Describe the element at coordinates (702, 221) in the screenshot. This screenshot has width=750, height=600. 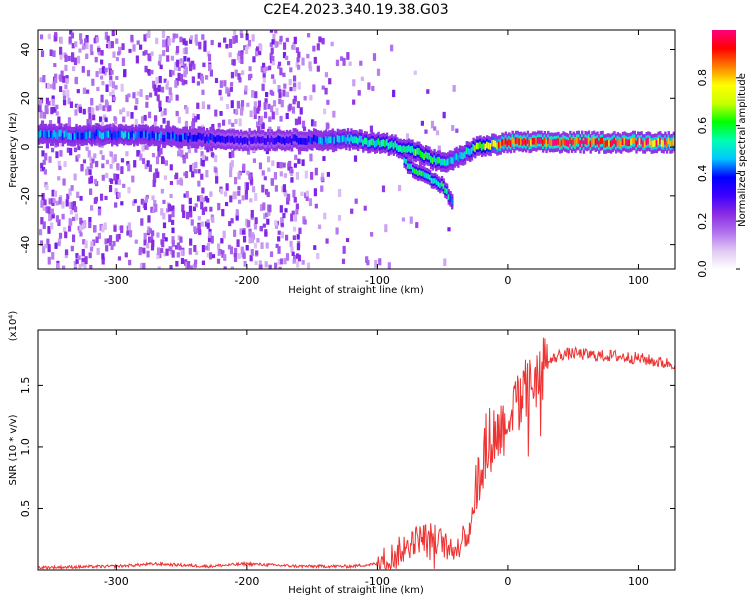
I see `colorbar-tick-label: 0.2` at that location.